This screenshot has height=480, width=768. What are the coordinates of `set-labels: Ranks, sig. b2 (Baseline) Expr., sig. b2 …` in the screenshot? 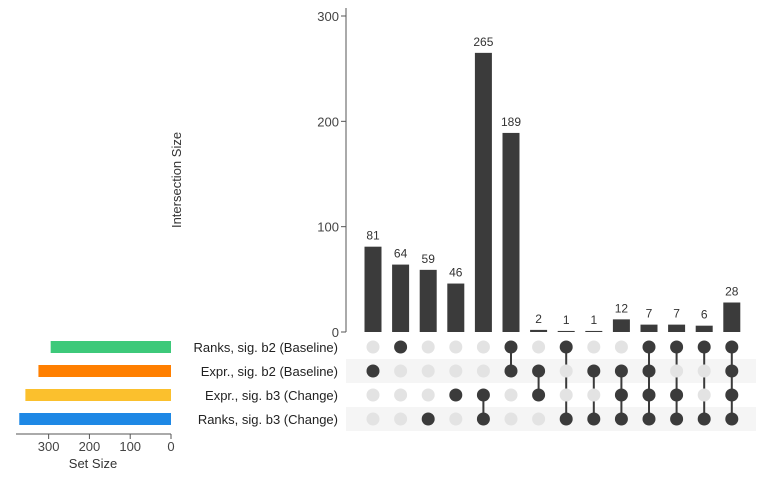 It's located at (265, 383).